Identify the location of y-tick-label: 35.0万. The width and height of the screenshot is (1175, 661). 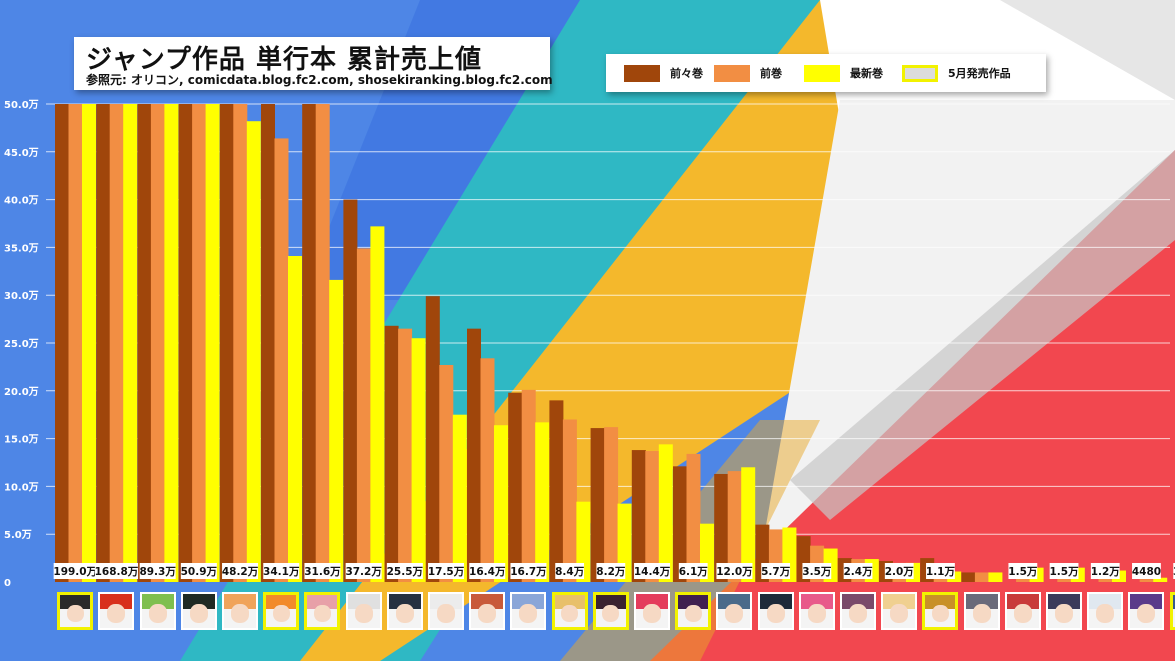
(21, 248).